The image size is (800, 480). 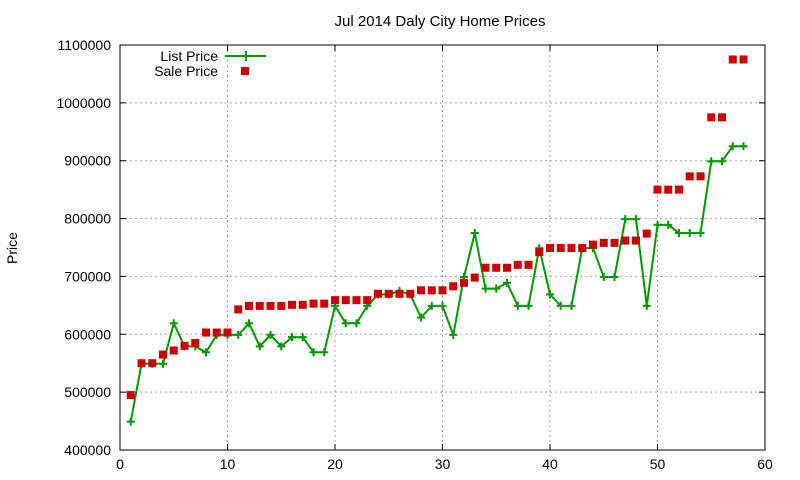 What do you see at coordinates (87, 276) in the screenshot?
I see `y-tick-label: 700000` at bounding box center [87, 276].